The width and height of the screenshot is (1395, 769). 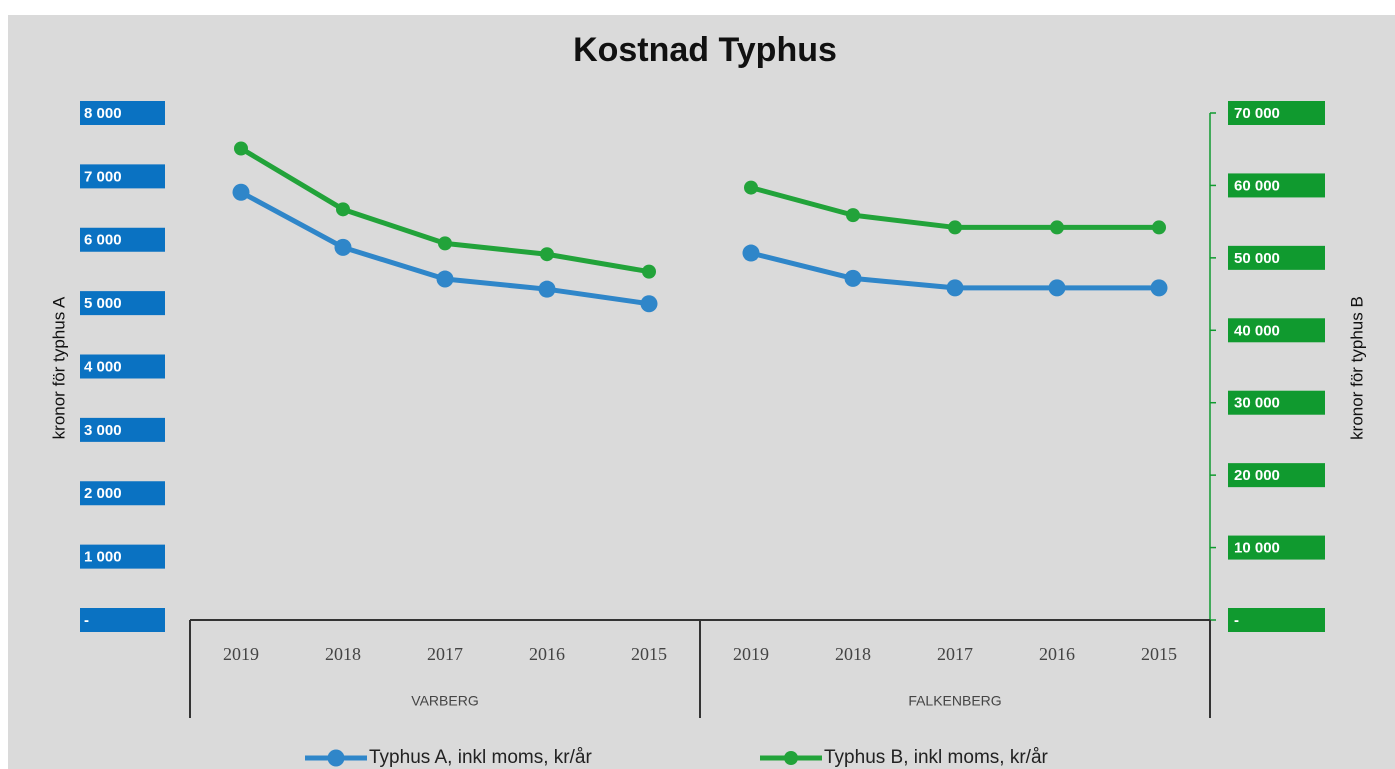 I want to click on y-tick-label: 5 000, so click(x=103, y=303).